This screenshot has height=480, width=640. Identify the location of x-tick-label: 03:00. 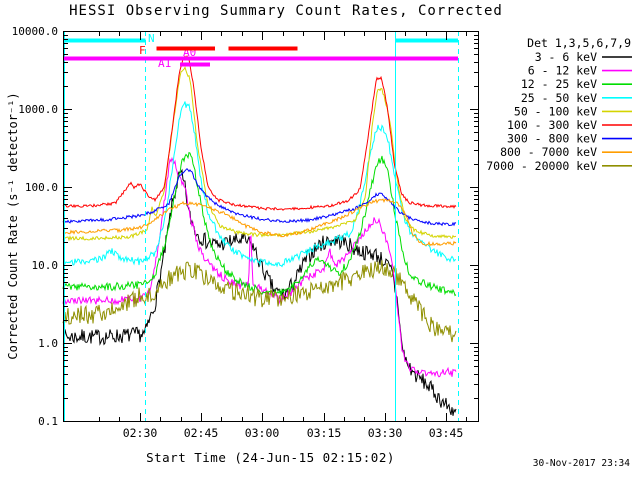
(262, 433).